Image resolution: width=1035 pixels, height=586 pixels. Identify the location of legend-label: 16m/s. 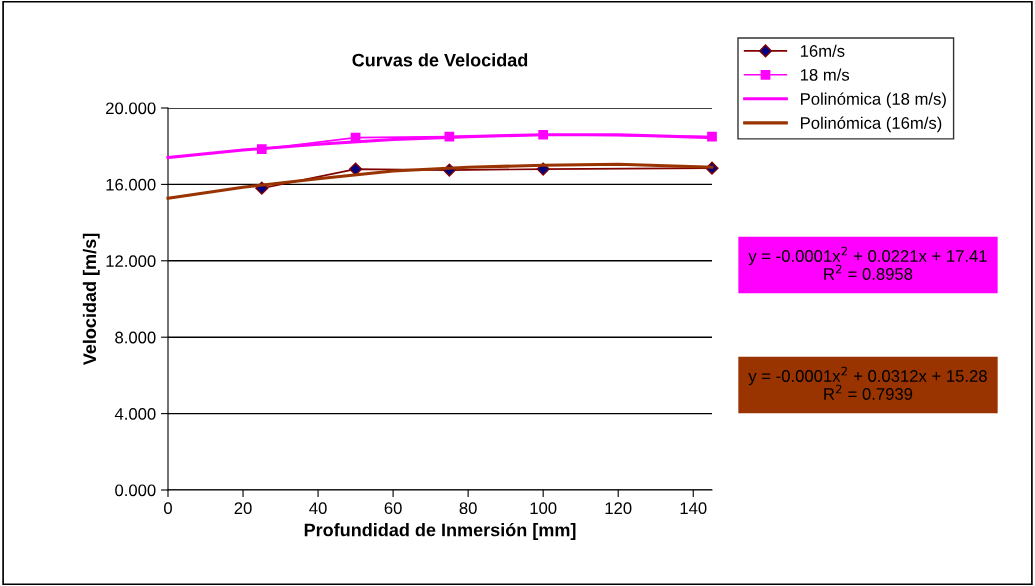
(822, 50).